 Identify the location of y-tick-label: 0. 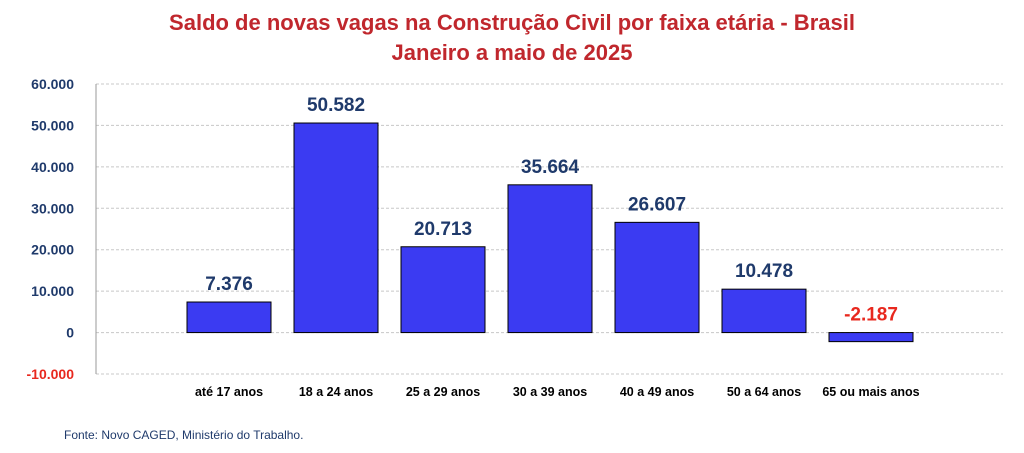
(70, 333).